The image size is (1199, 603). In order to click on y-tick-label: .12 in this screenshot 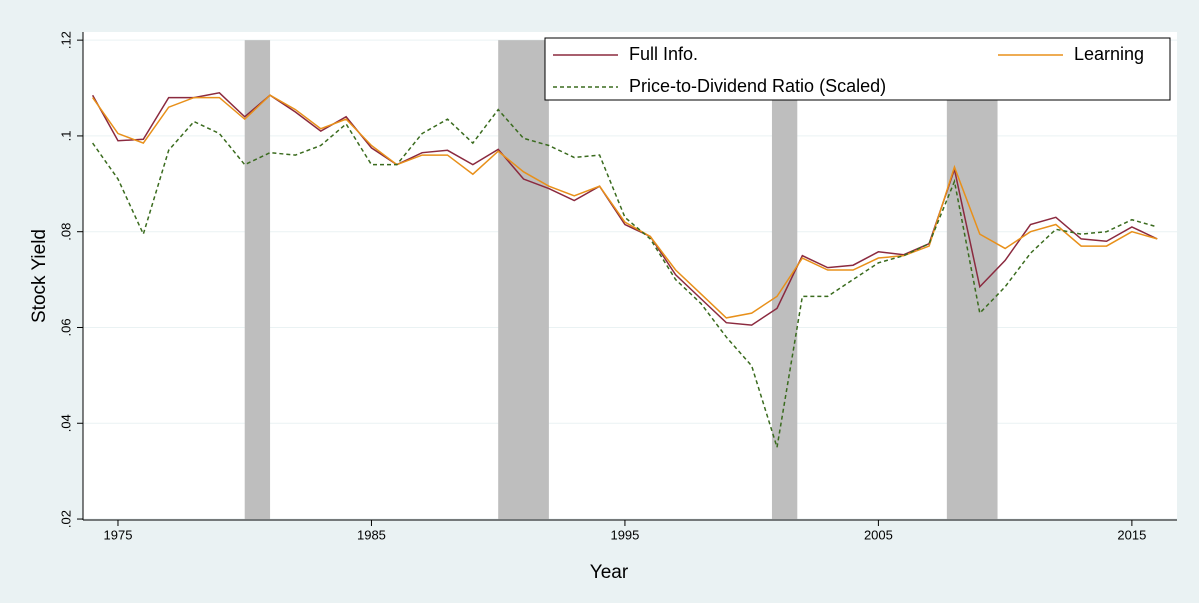, I will do `click(65, 40)`.